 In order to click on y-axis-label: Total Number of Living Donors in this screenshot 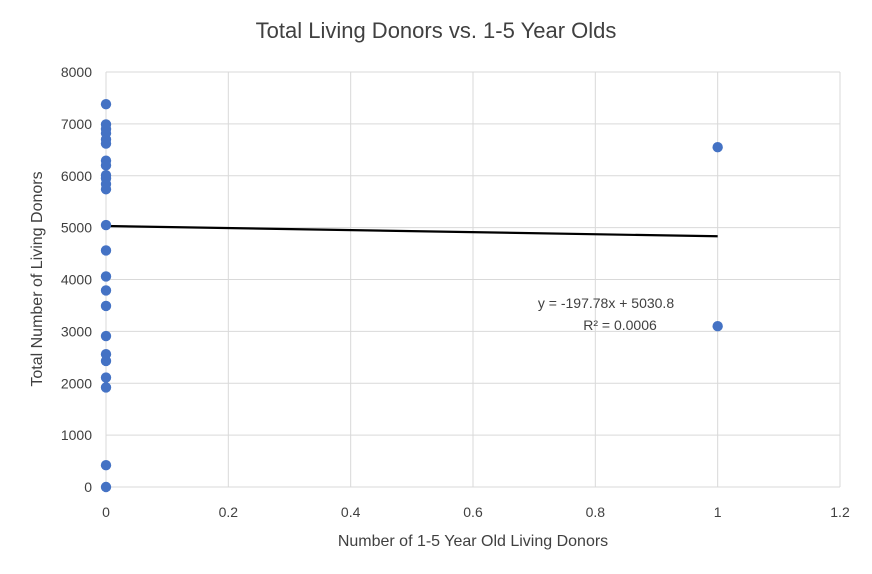, I will do `click(37, 278)`.